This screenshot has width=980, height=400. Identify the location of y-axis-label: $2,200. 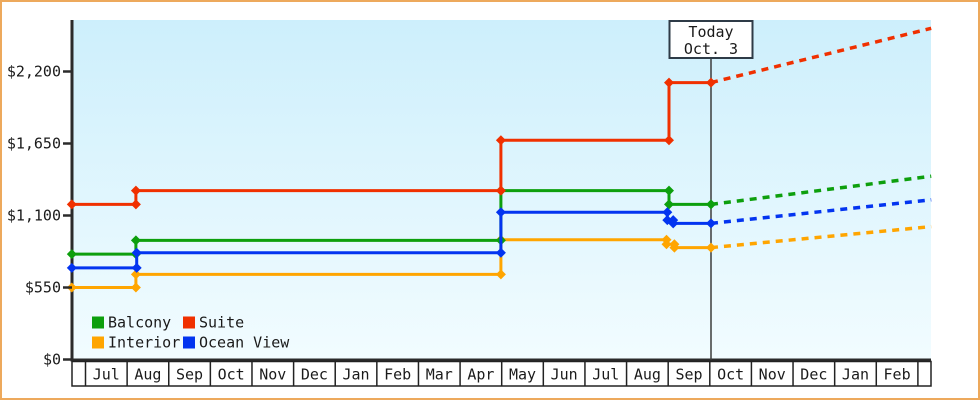
(34, 72).